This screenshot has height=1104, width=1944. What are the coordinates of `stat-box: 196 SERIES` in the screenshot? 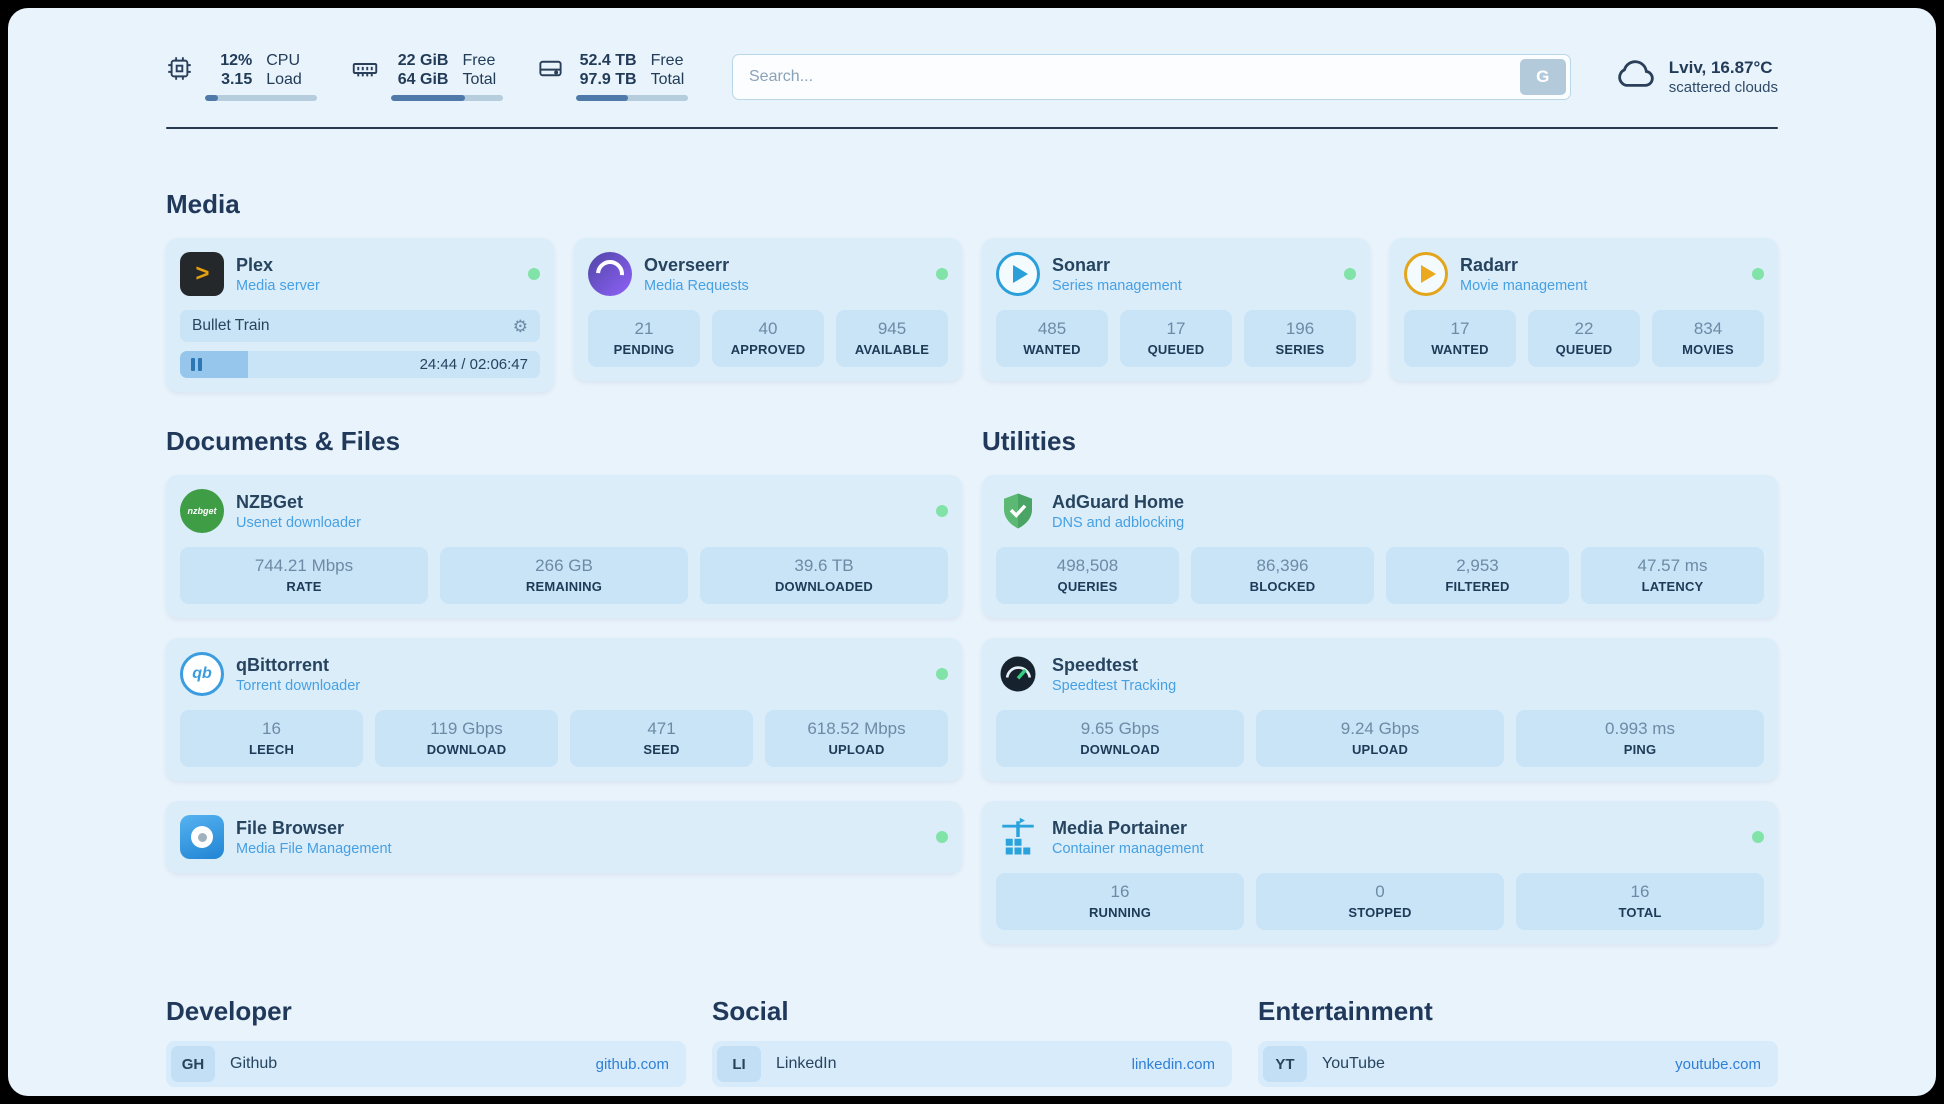 It's located at (1300, 338).